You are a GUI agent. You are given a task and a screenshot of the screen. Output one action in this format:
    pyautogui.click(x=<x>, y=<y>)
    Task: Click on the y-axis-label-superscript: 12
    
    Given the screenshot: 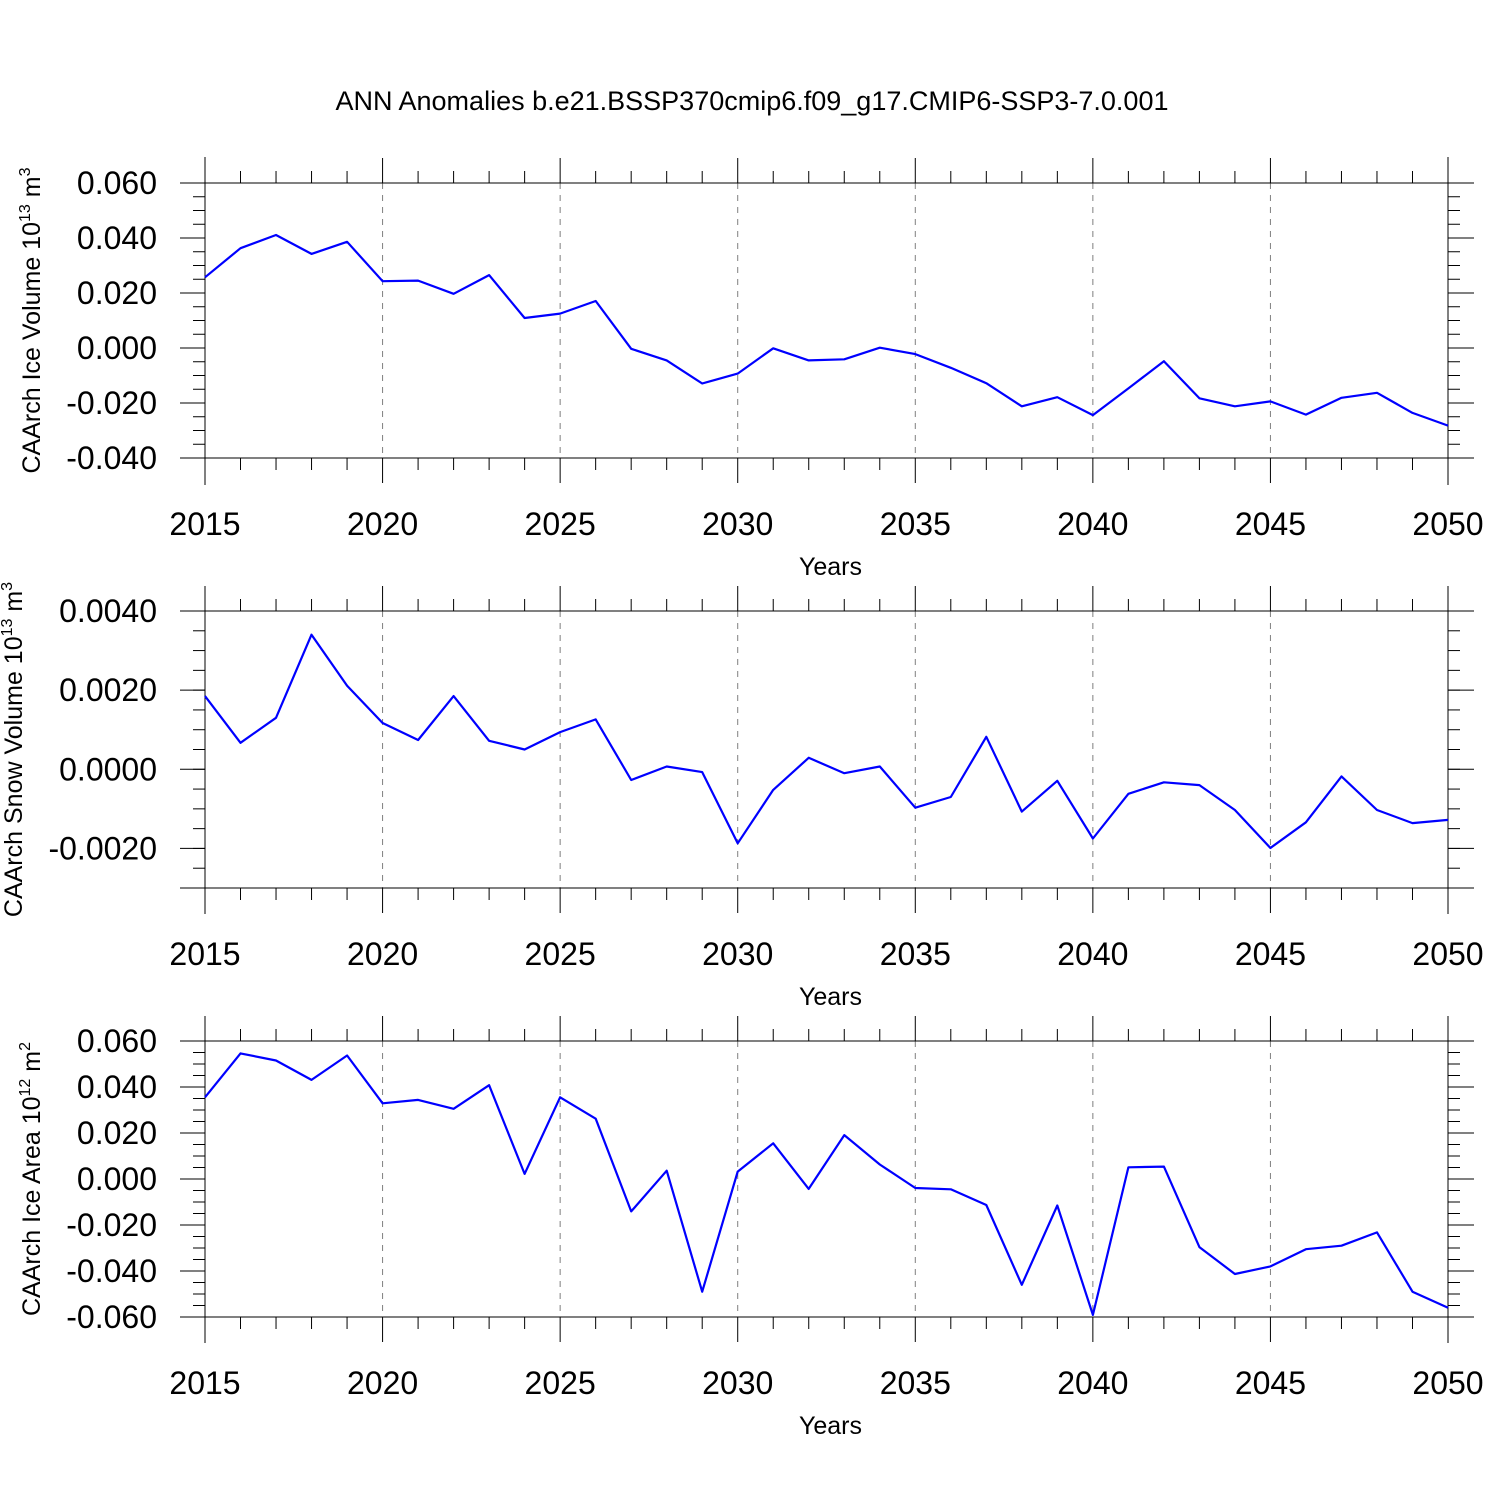 What is the action you would take?
    pyautogui.click(x=25, y=1088)
    